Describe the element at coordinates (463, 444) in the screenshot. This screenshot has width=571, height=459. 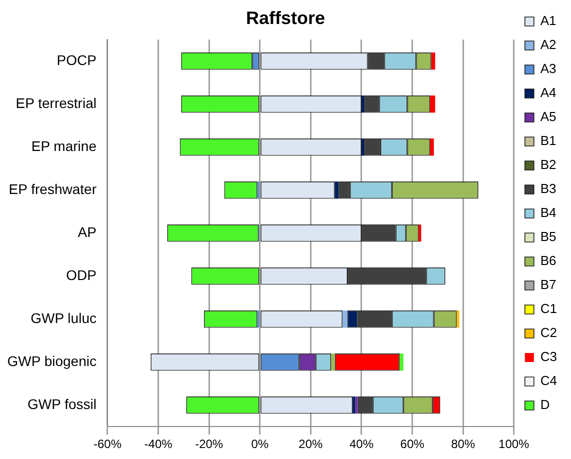
I see `x-tick-label: 80%` at that location.